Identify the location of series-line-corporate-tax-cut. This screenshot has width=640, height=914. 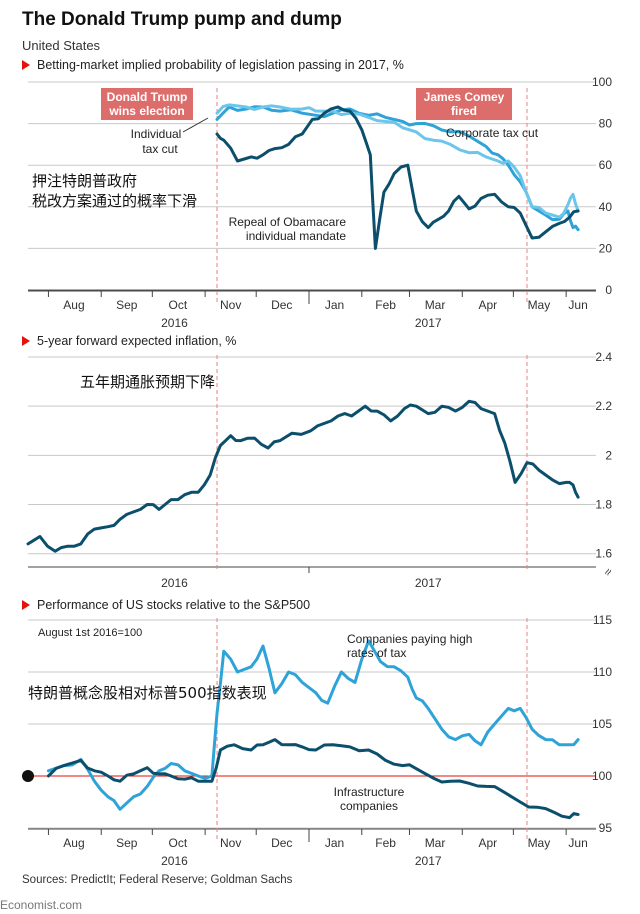
(397, 168).